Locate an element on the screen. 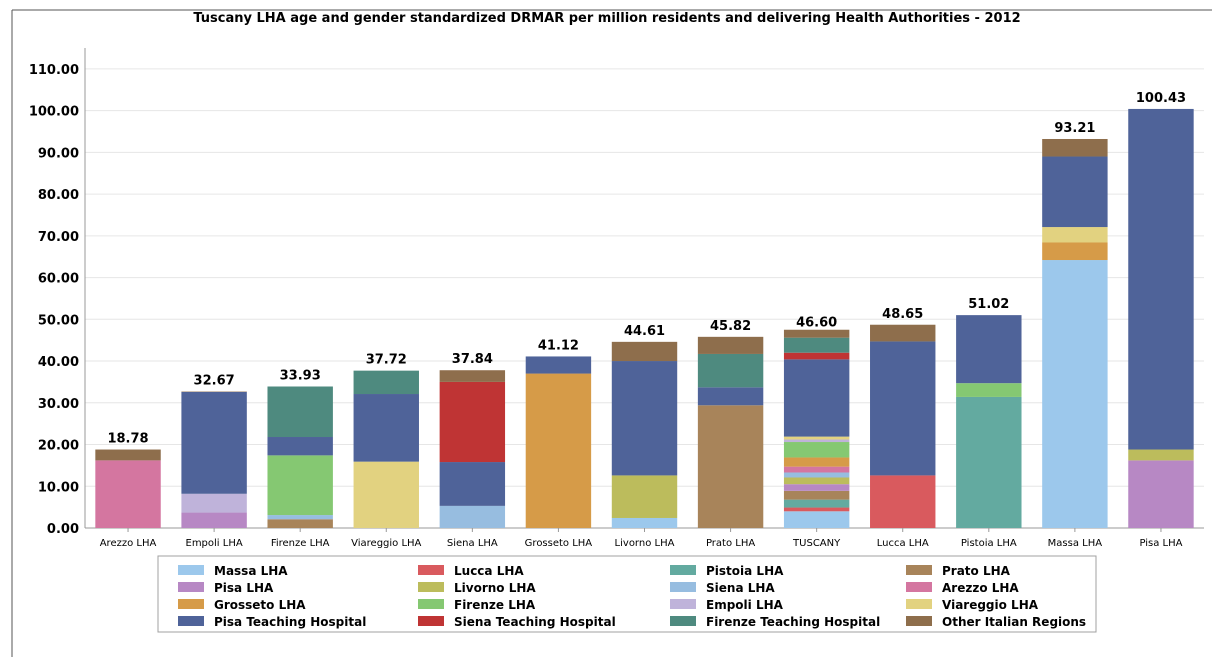 The height and width of the screenshot is (657, 1214). bar-total-label: 93.21 is located at coordinates (1074, 128).